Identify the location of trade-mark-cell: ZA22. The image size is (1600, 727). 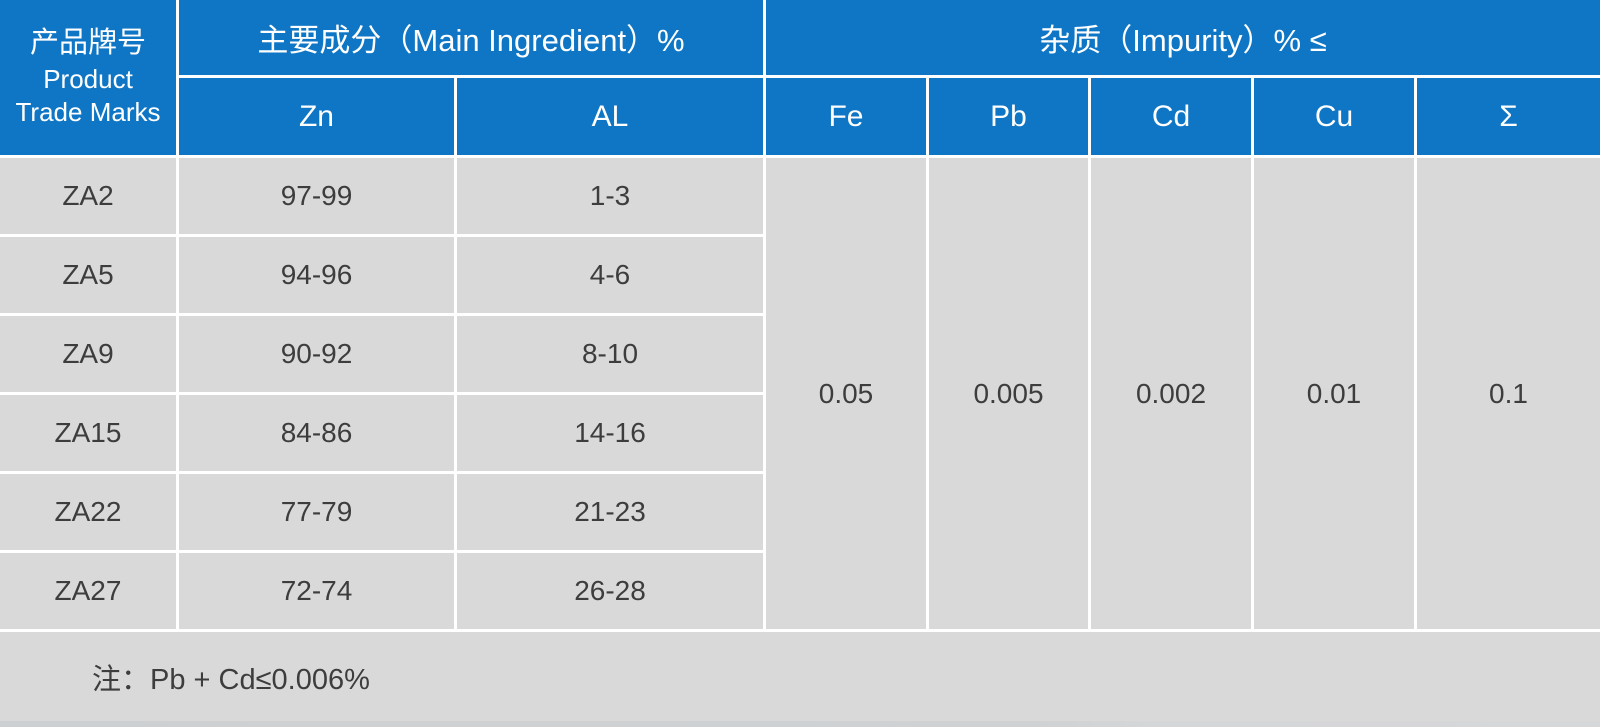
(88, 512).